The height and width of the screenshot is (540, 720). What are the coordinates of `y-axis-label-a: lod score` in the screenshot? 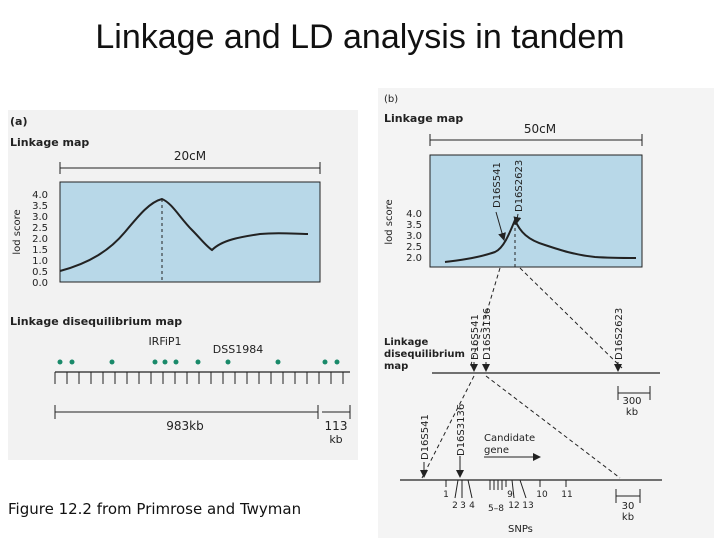 It's located at (17, 231).